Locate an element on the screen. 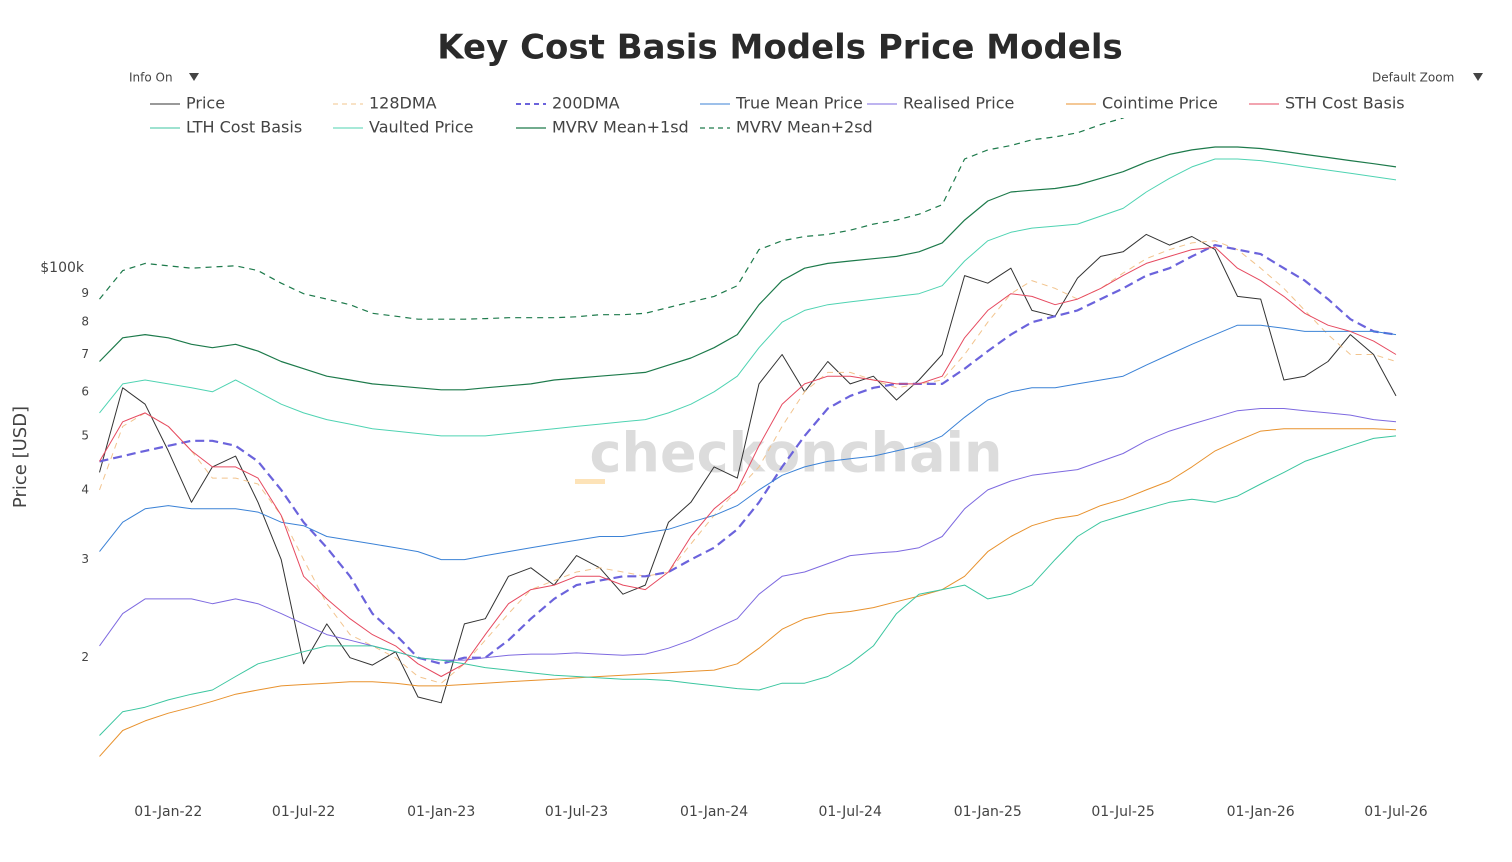 This screenshot has height=862, width=1512. zoom-arrow is located at coordinates (1478, 77).